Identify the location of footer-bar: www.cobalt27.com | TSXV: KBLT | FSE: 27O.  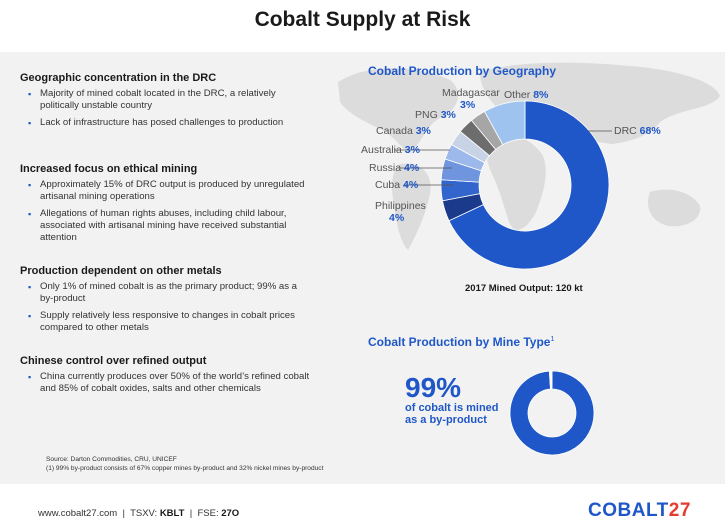
(139, 513).